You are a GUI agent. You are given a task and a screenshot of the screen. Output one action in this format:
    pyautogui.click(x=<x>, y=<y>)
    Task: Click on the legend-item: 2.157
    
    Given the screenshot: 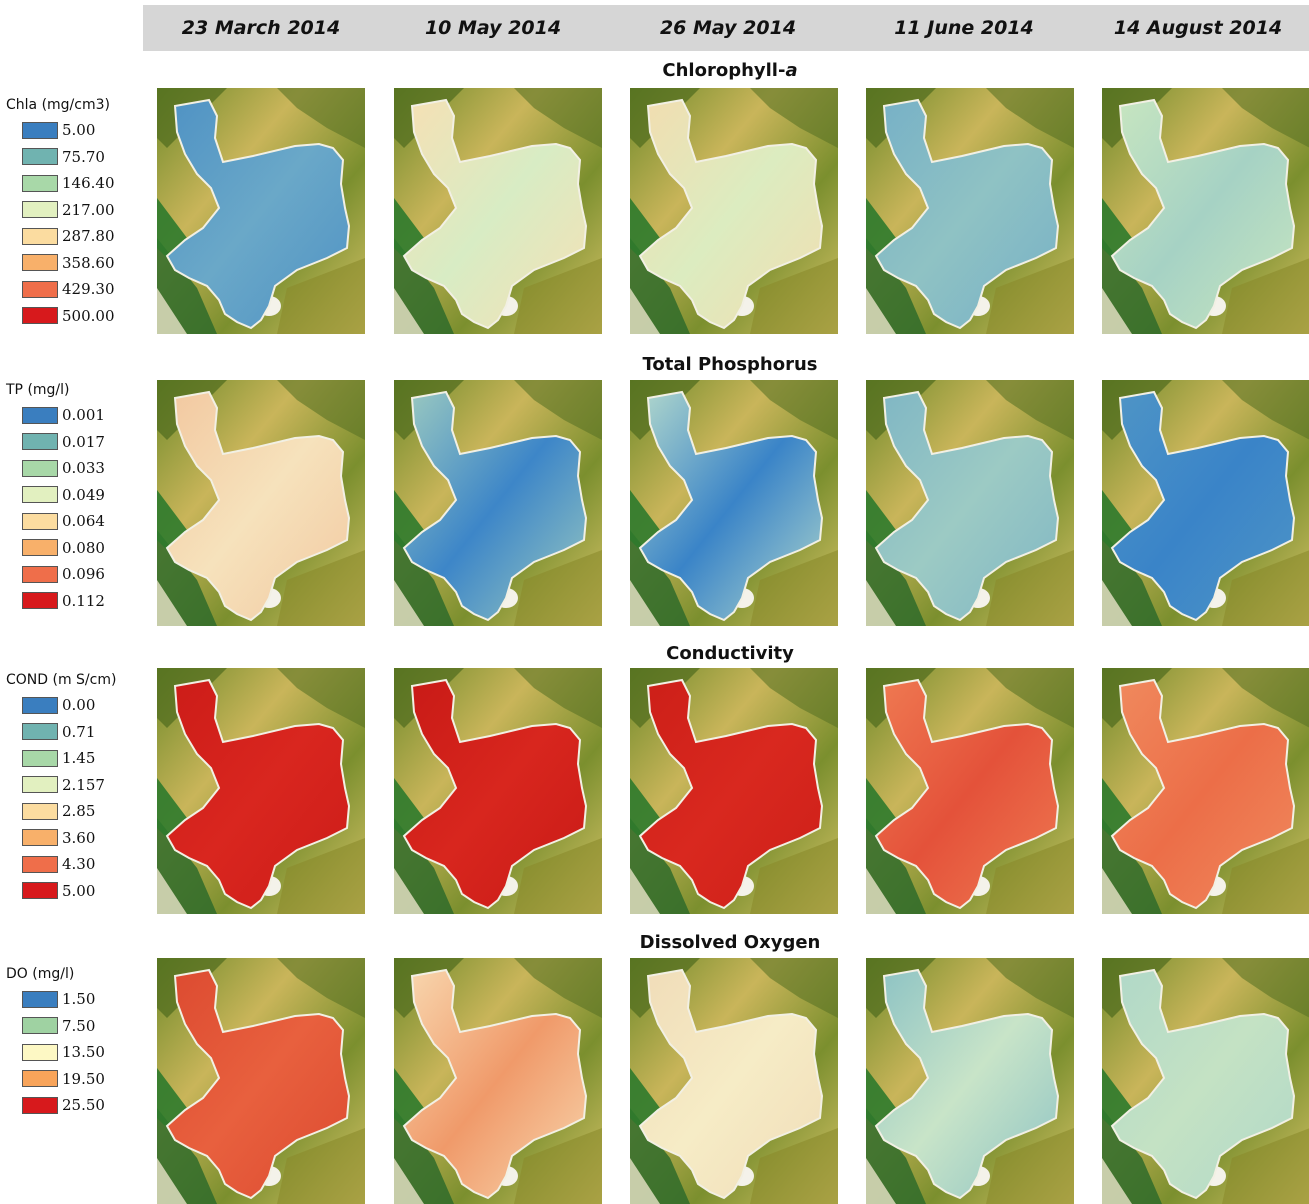 What is the action you would take?
    pyautogui.click(x=76, y=785)
    